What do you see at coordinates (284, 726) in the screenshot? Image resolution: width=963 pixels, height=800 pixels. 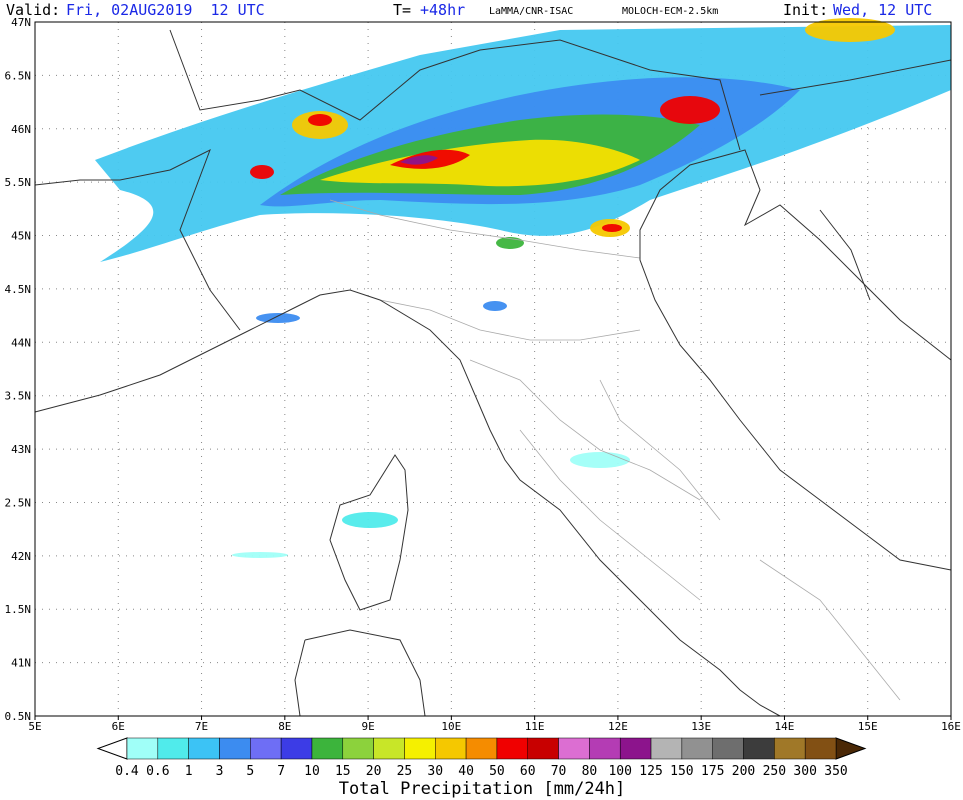 I see `lon-label: 8E` at bounding box center [284, 726].